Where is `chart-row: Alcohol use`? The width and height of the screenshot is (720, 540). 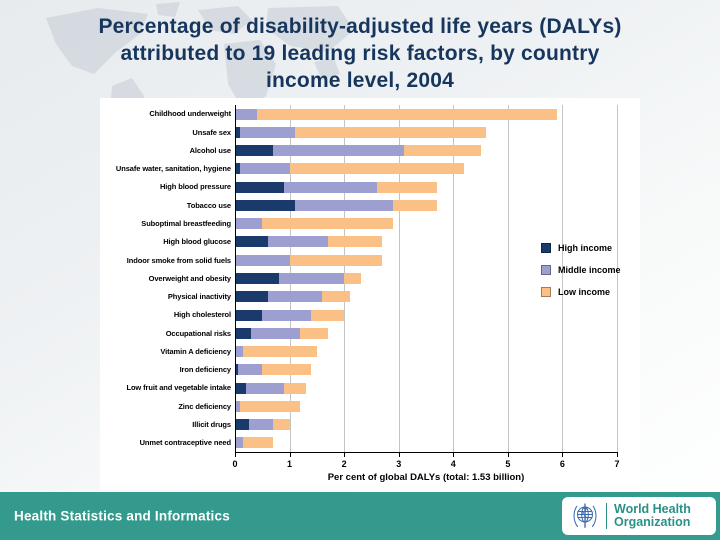 chart-row: Alcohol use is located at coordinates (358, 151).